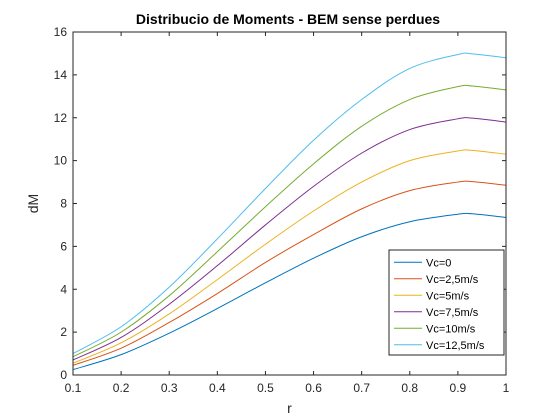  I want to click on legend-entry: Vc=5m/s, so click(448, 296).